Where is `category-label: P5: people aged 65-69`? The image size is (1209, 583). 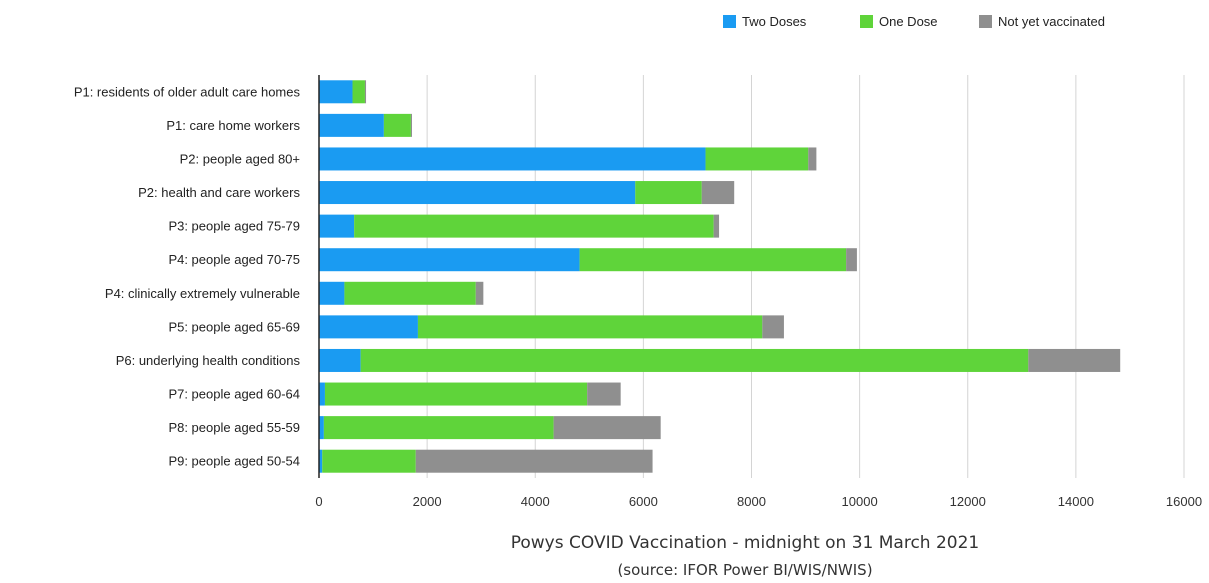
category-label: P5: people aged 65-69 is located at coordinates (234, 326).